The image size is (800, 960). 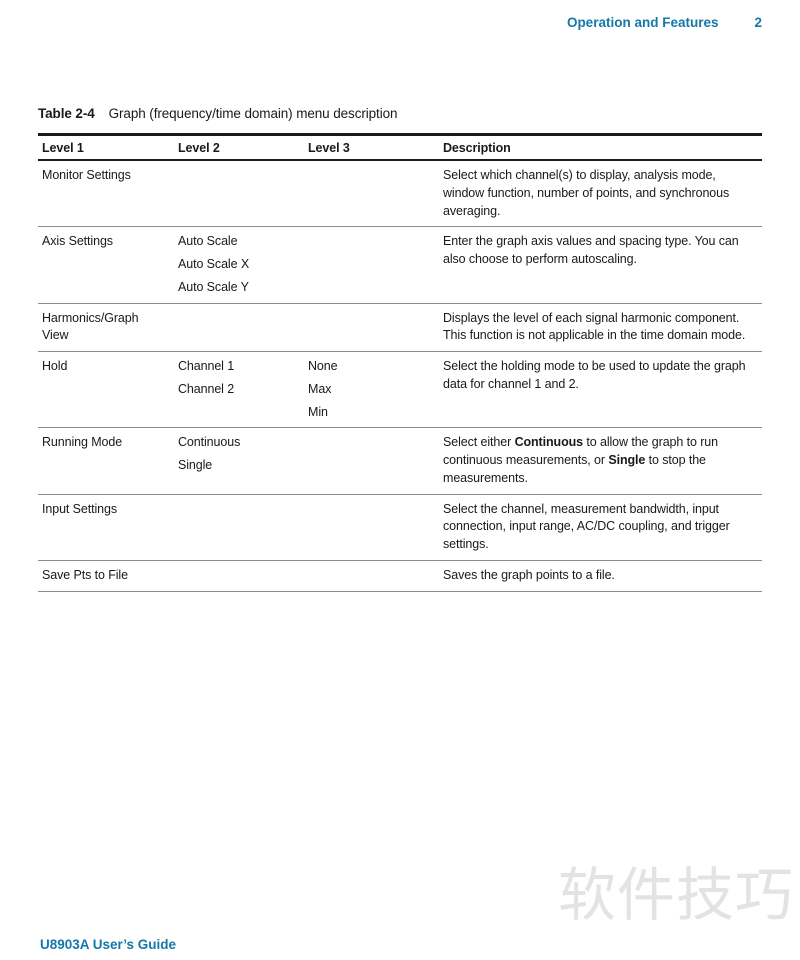 What do you see at coordinates (642, 22) in the screenshot?
I see `header-title: Operation and Features` at bounding box center [642, 22].